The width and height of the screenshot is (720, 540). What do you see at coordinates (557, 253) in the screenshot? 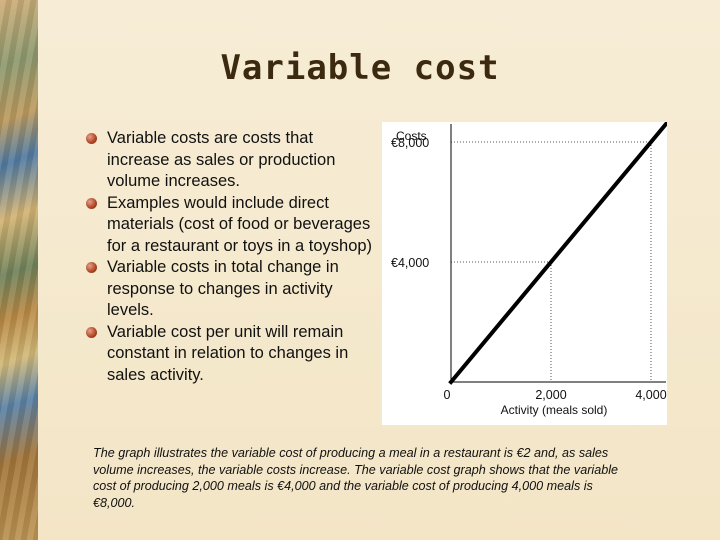
I see `variable-cost-line` at bounding box center [557, 253].